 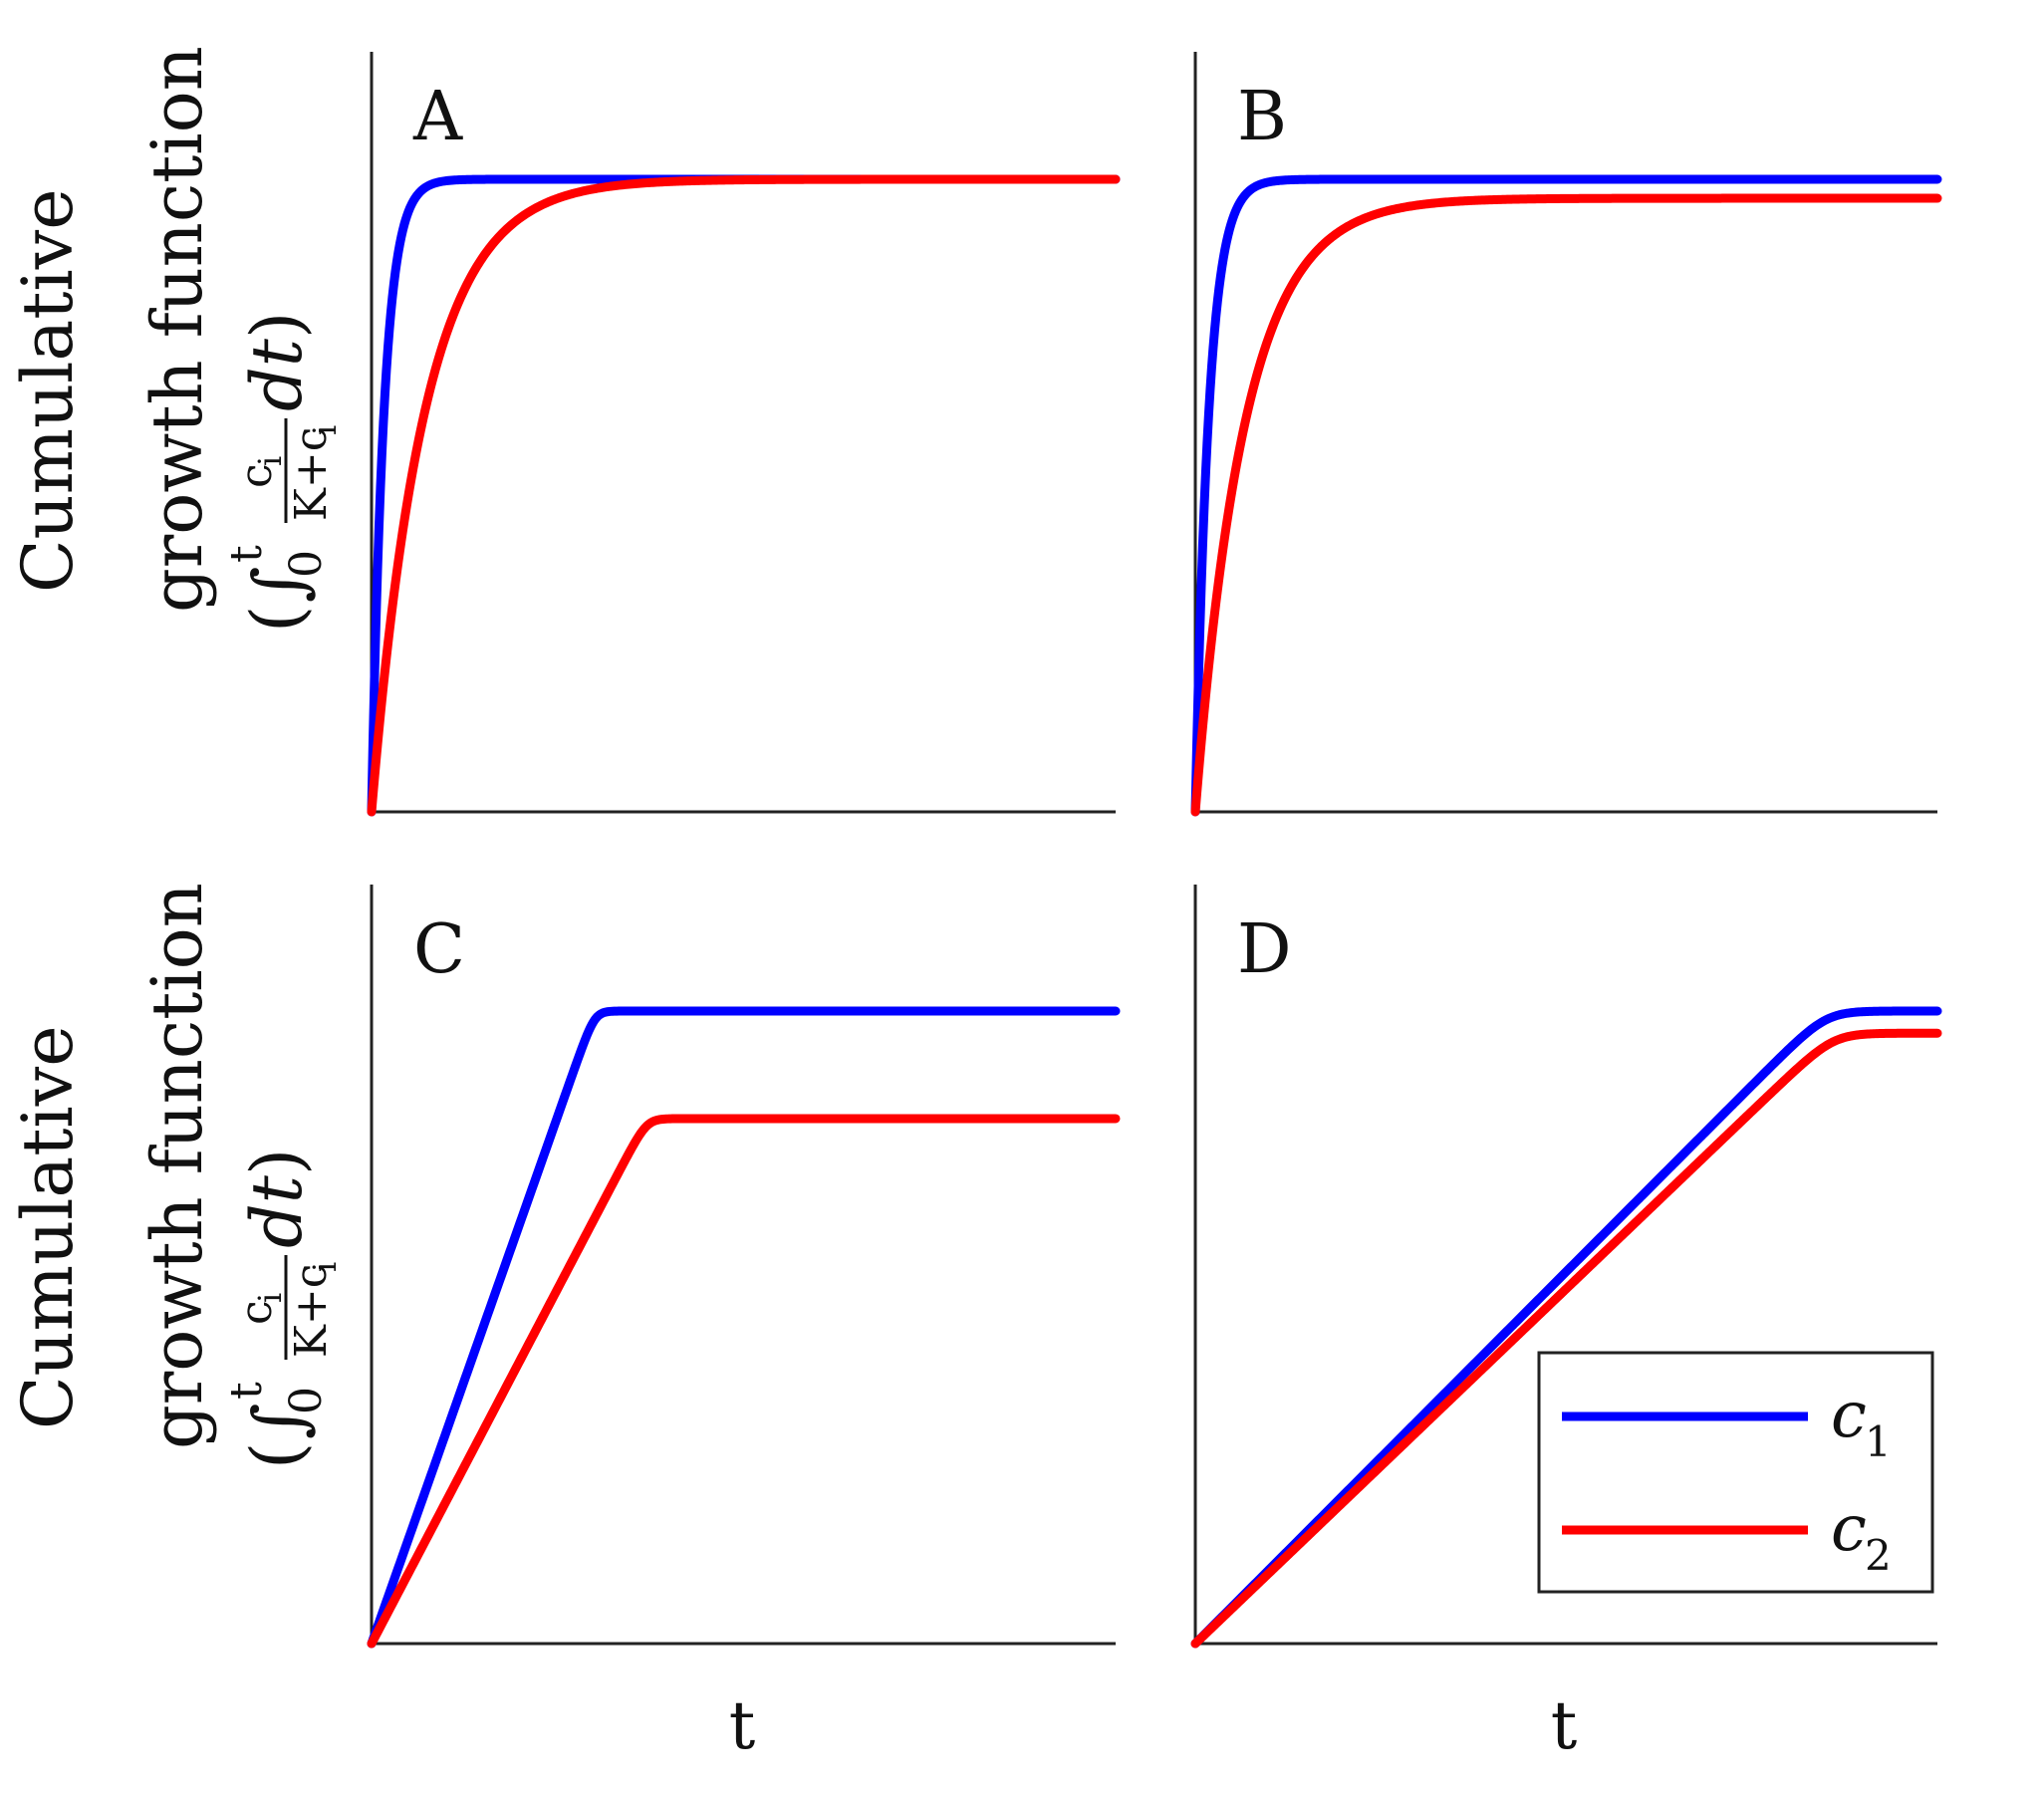 I want to click on legend-label-c1: c, so click(x=1849, y=1415).